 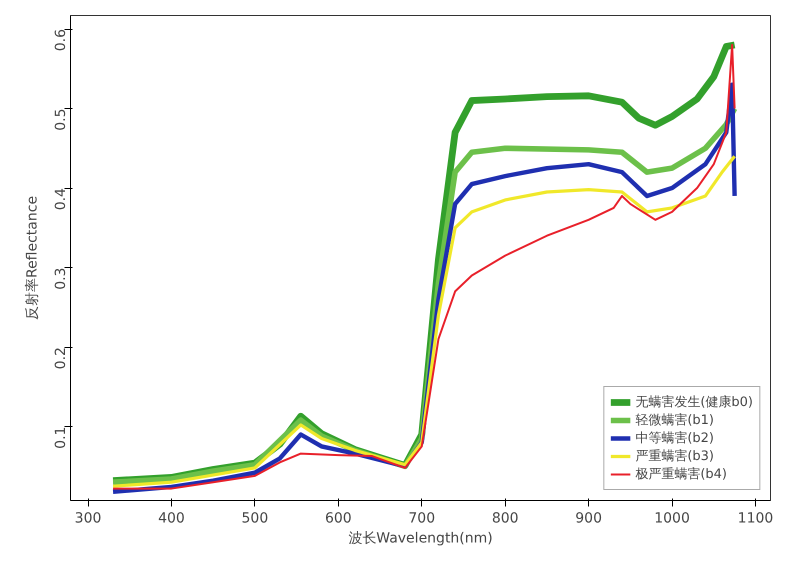 I want to click on x-tick-label: 800, so click(x=505, y=518).